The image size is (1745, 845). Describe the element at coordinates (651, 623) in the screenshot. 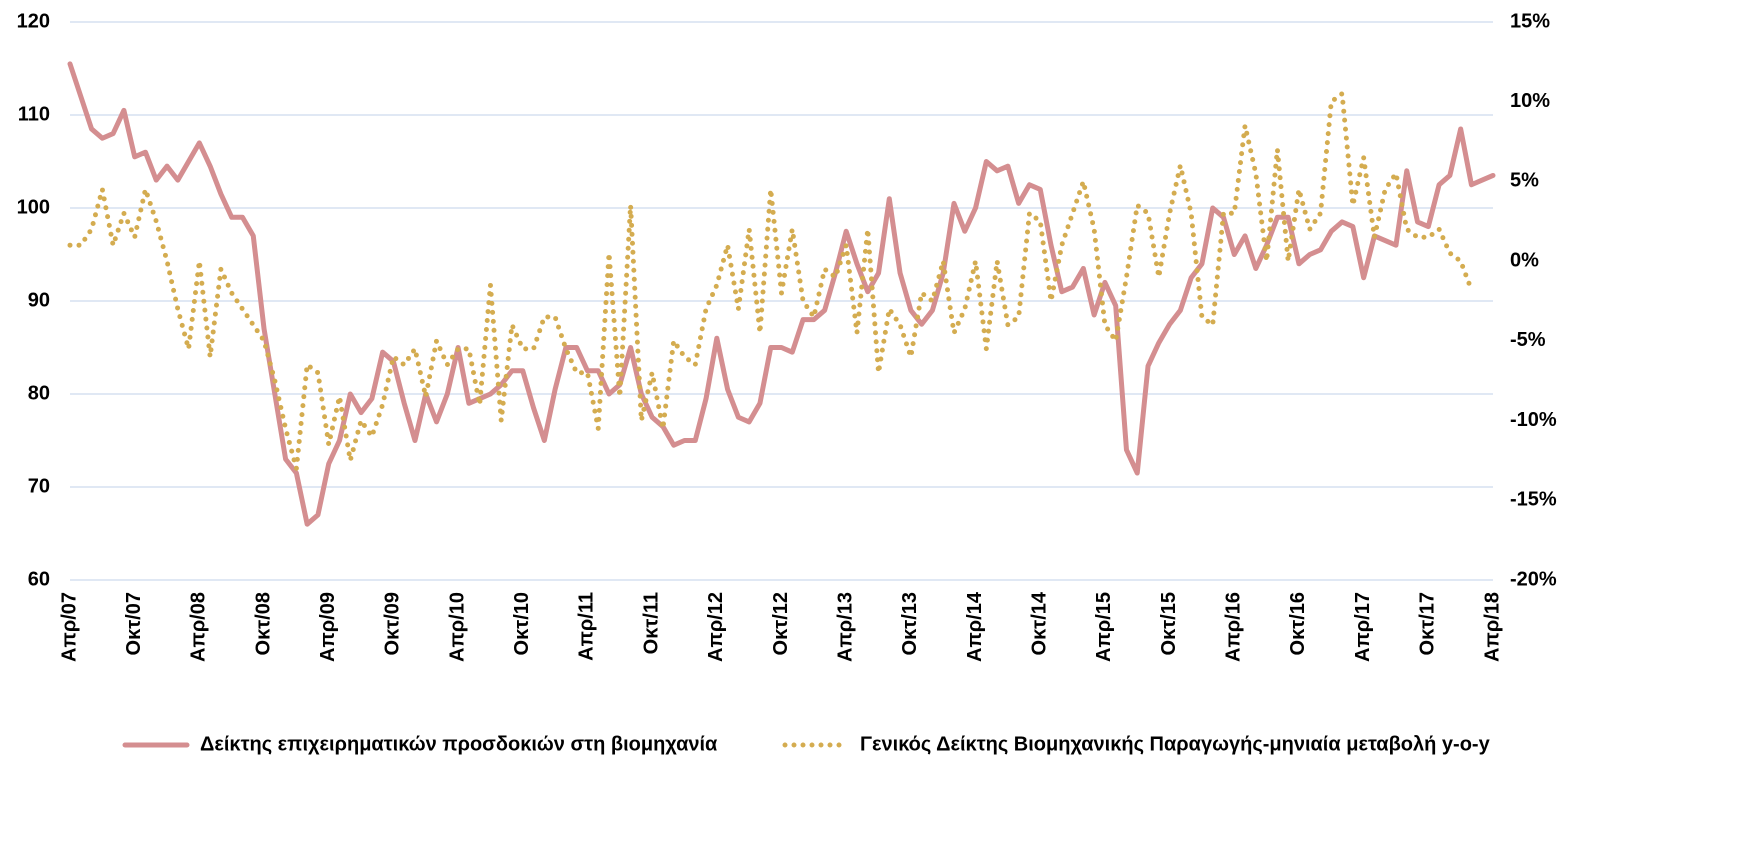

I see `x-tick-label: Οκτ/11` at that location.